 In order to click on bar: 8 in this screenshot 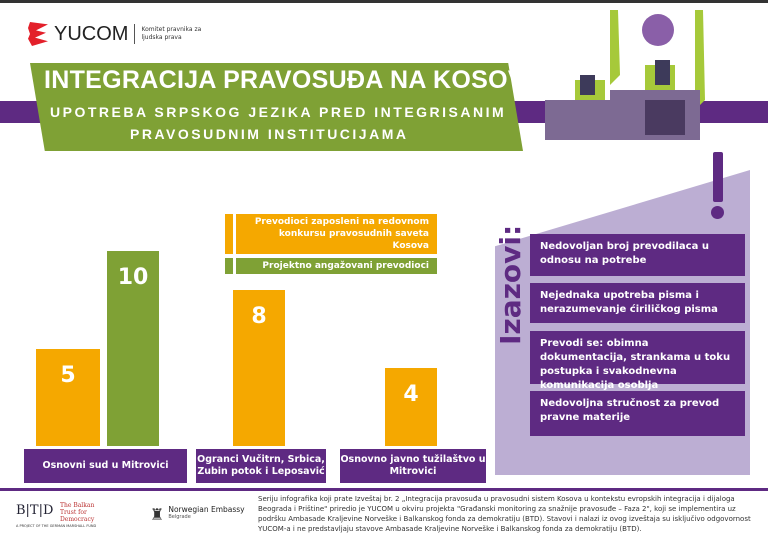, I will do `click(259, 368)`.